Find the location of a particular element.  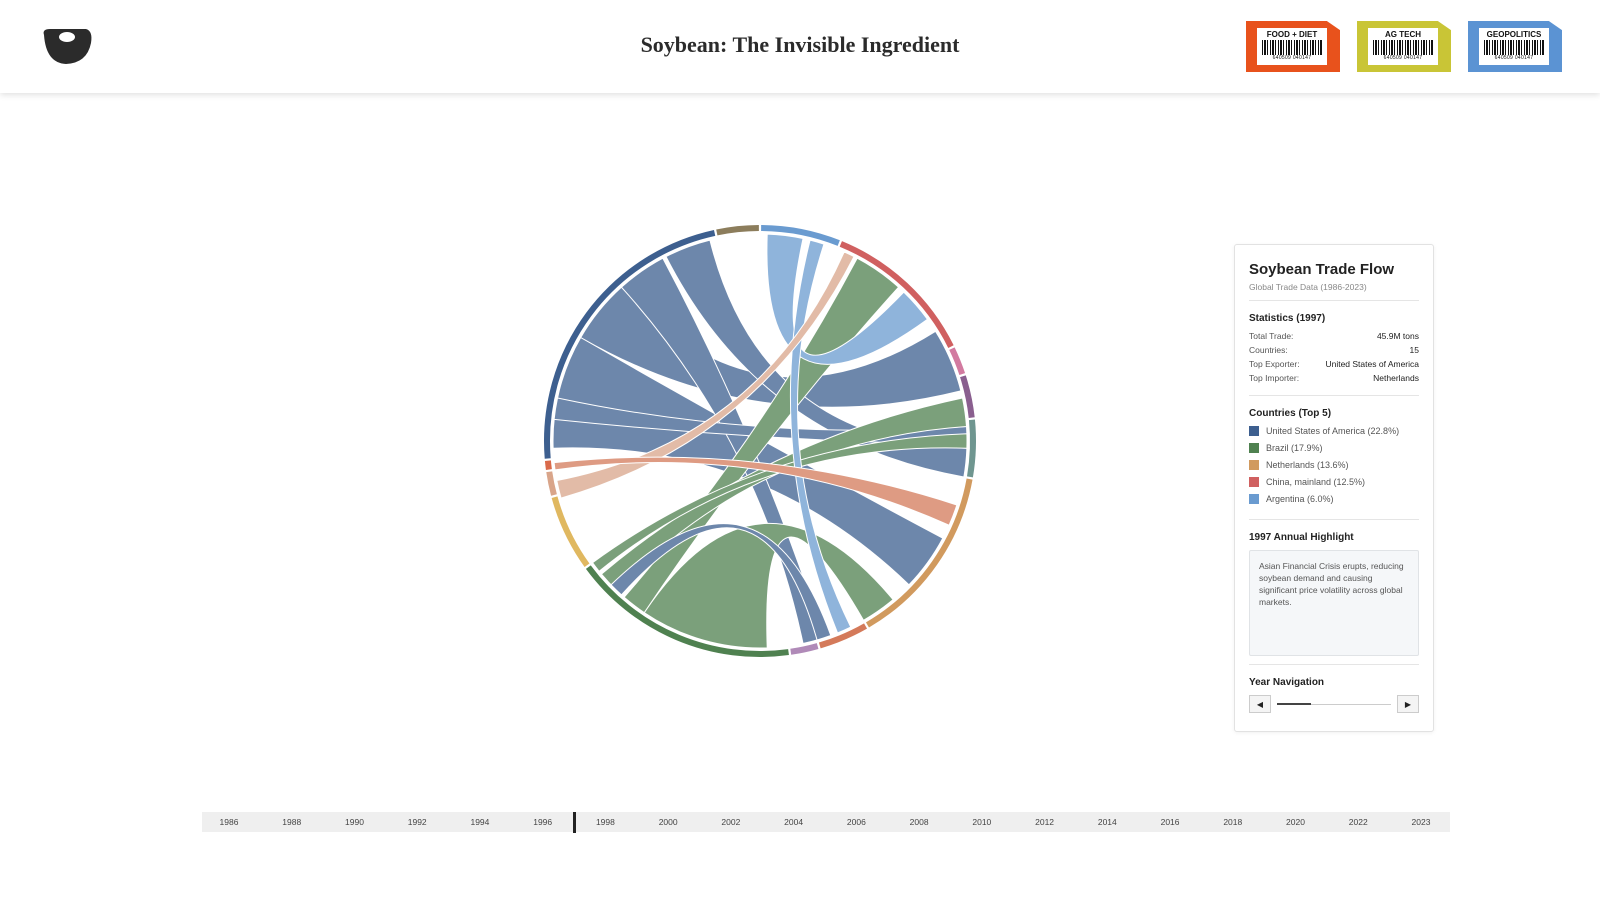

tag: AG TECH 640509 040147 is located at coordinates (1404, 46).